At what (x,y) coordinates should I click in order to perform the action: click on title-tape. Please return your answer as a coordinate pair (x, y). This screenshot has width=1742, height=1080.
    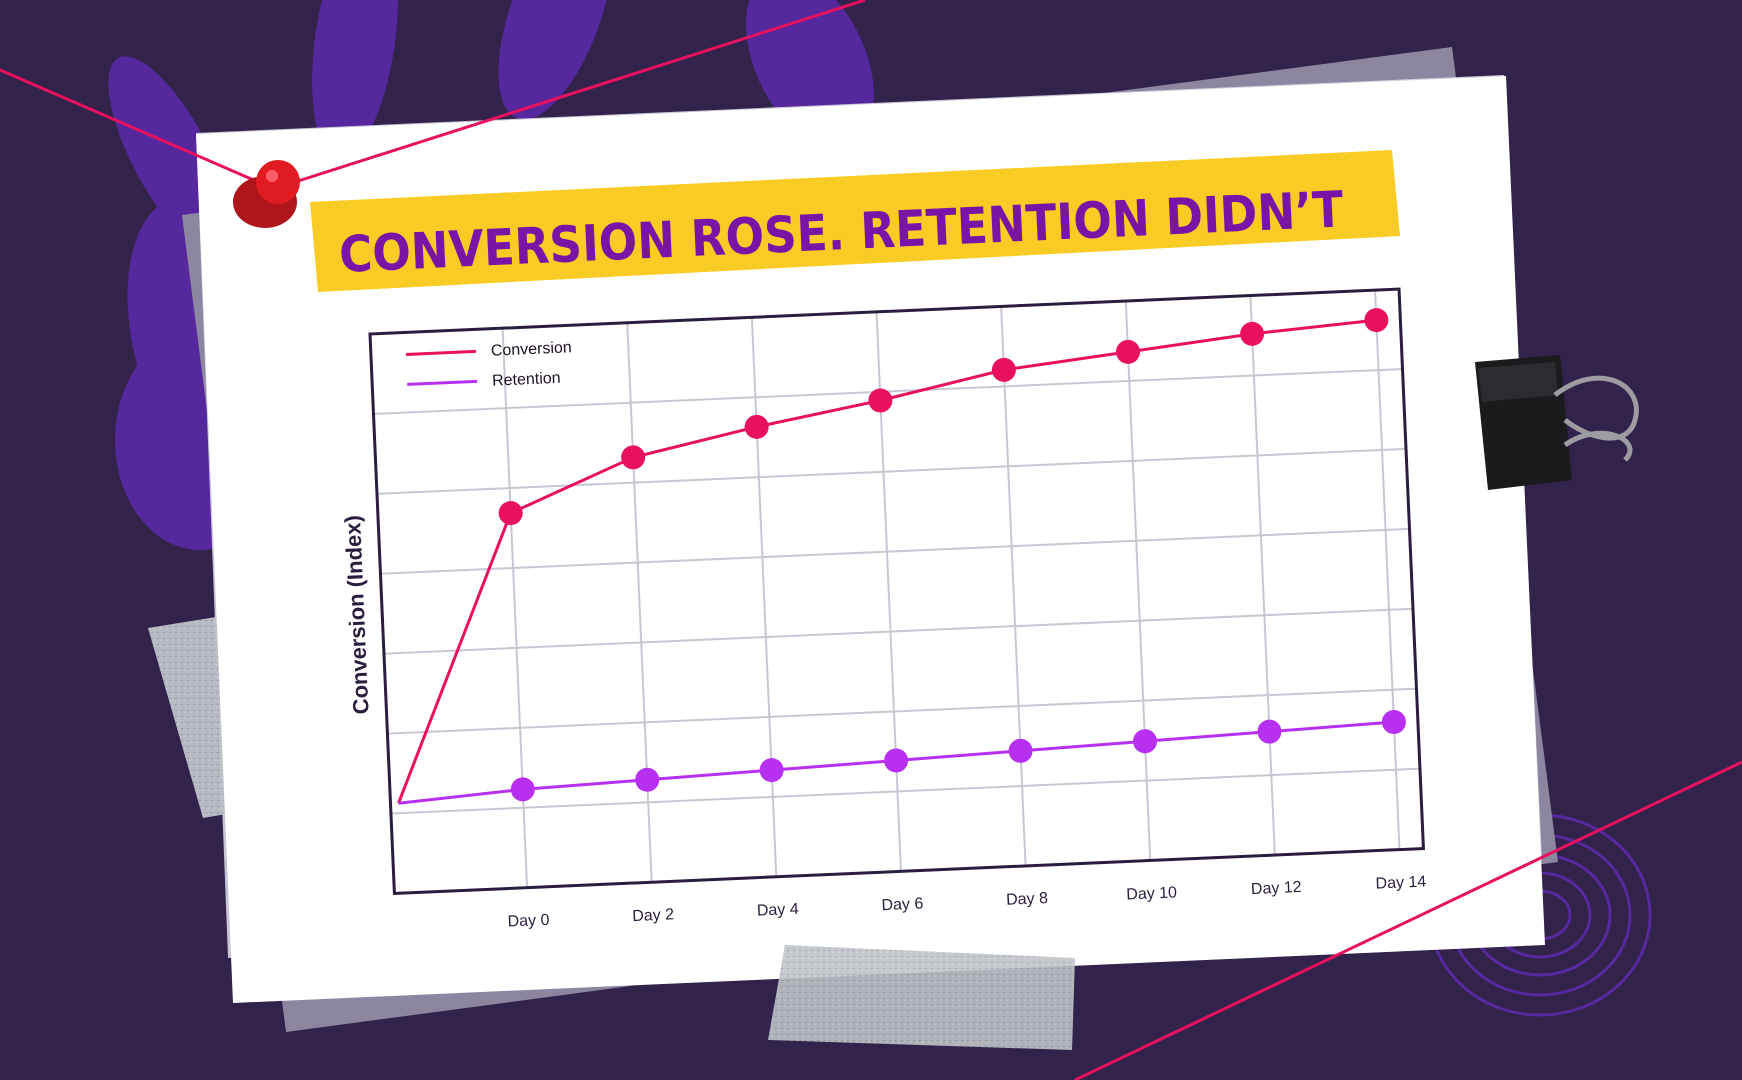
    Looking at the image, I should click on (855, 221).